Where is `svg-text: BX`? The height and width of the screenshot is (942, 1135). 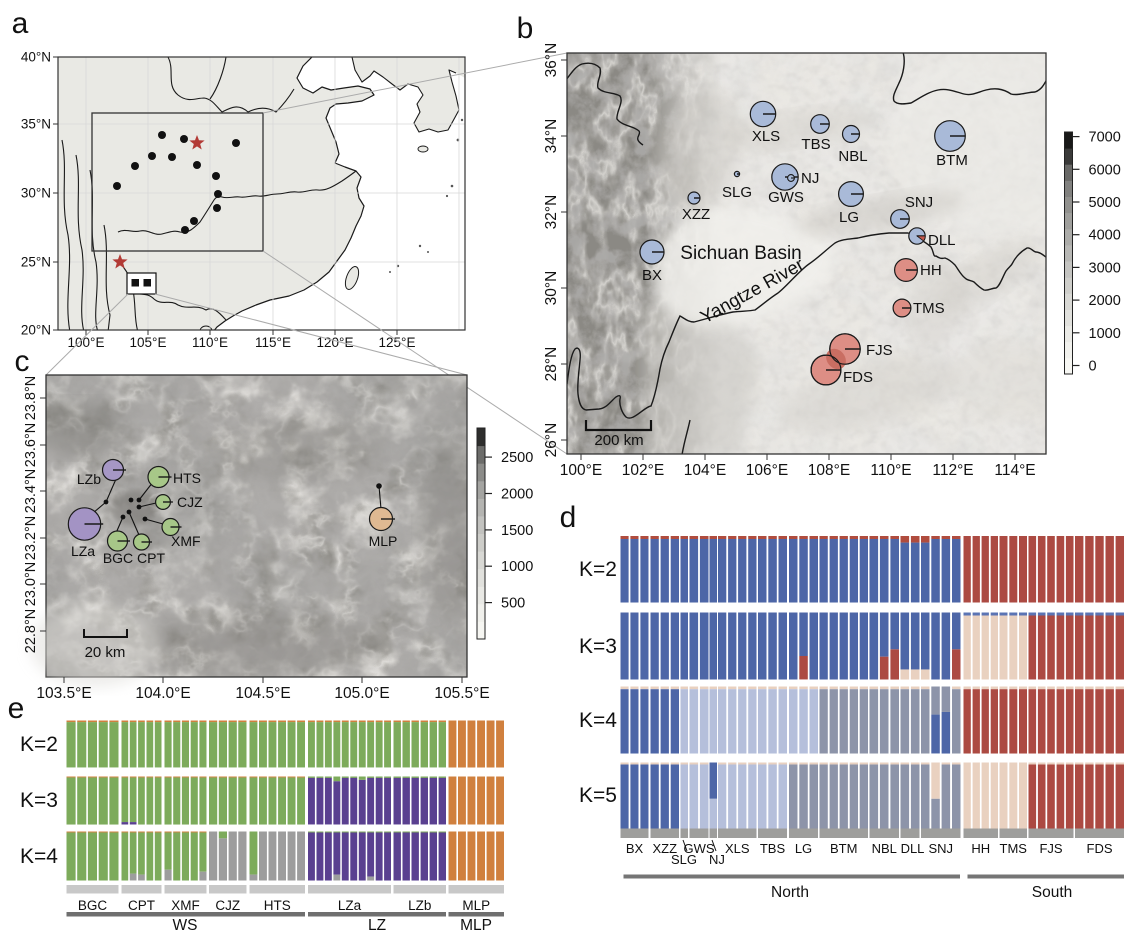
svg-text: BX is located at coordinates (635, 848).